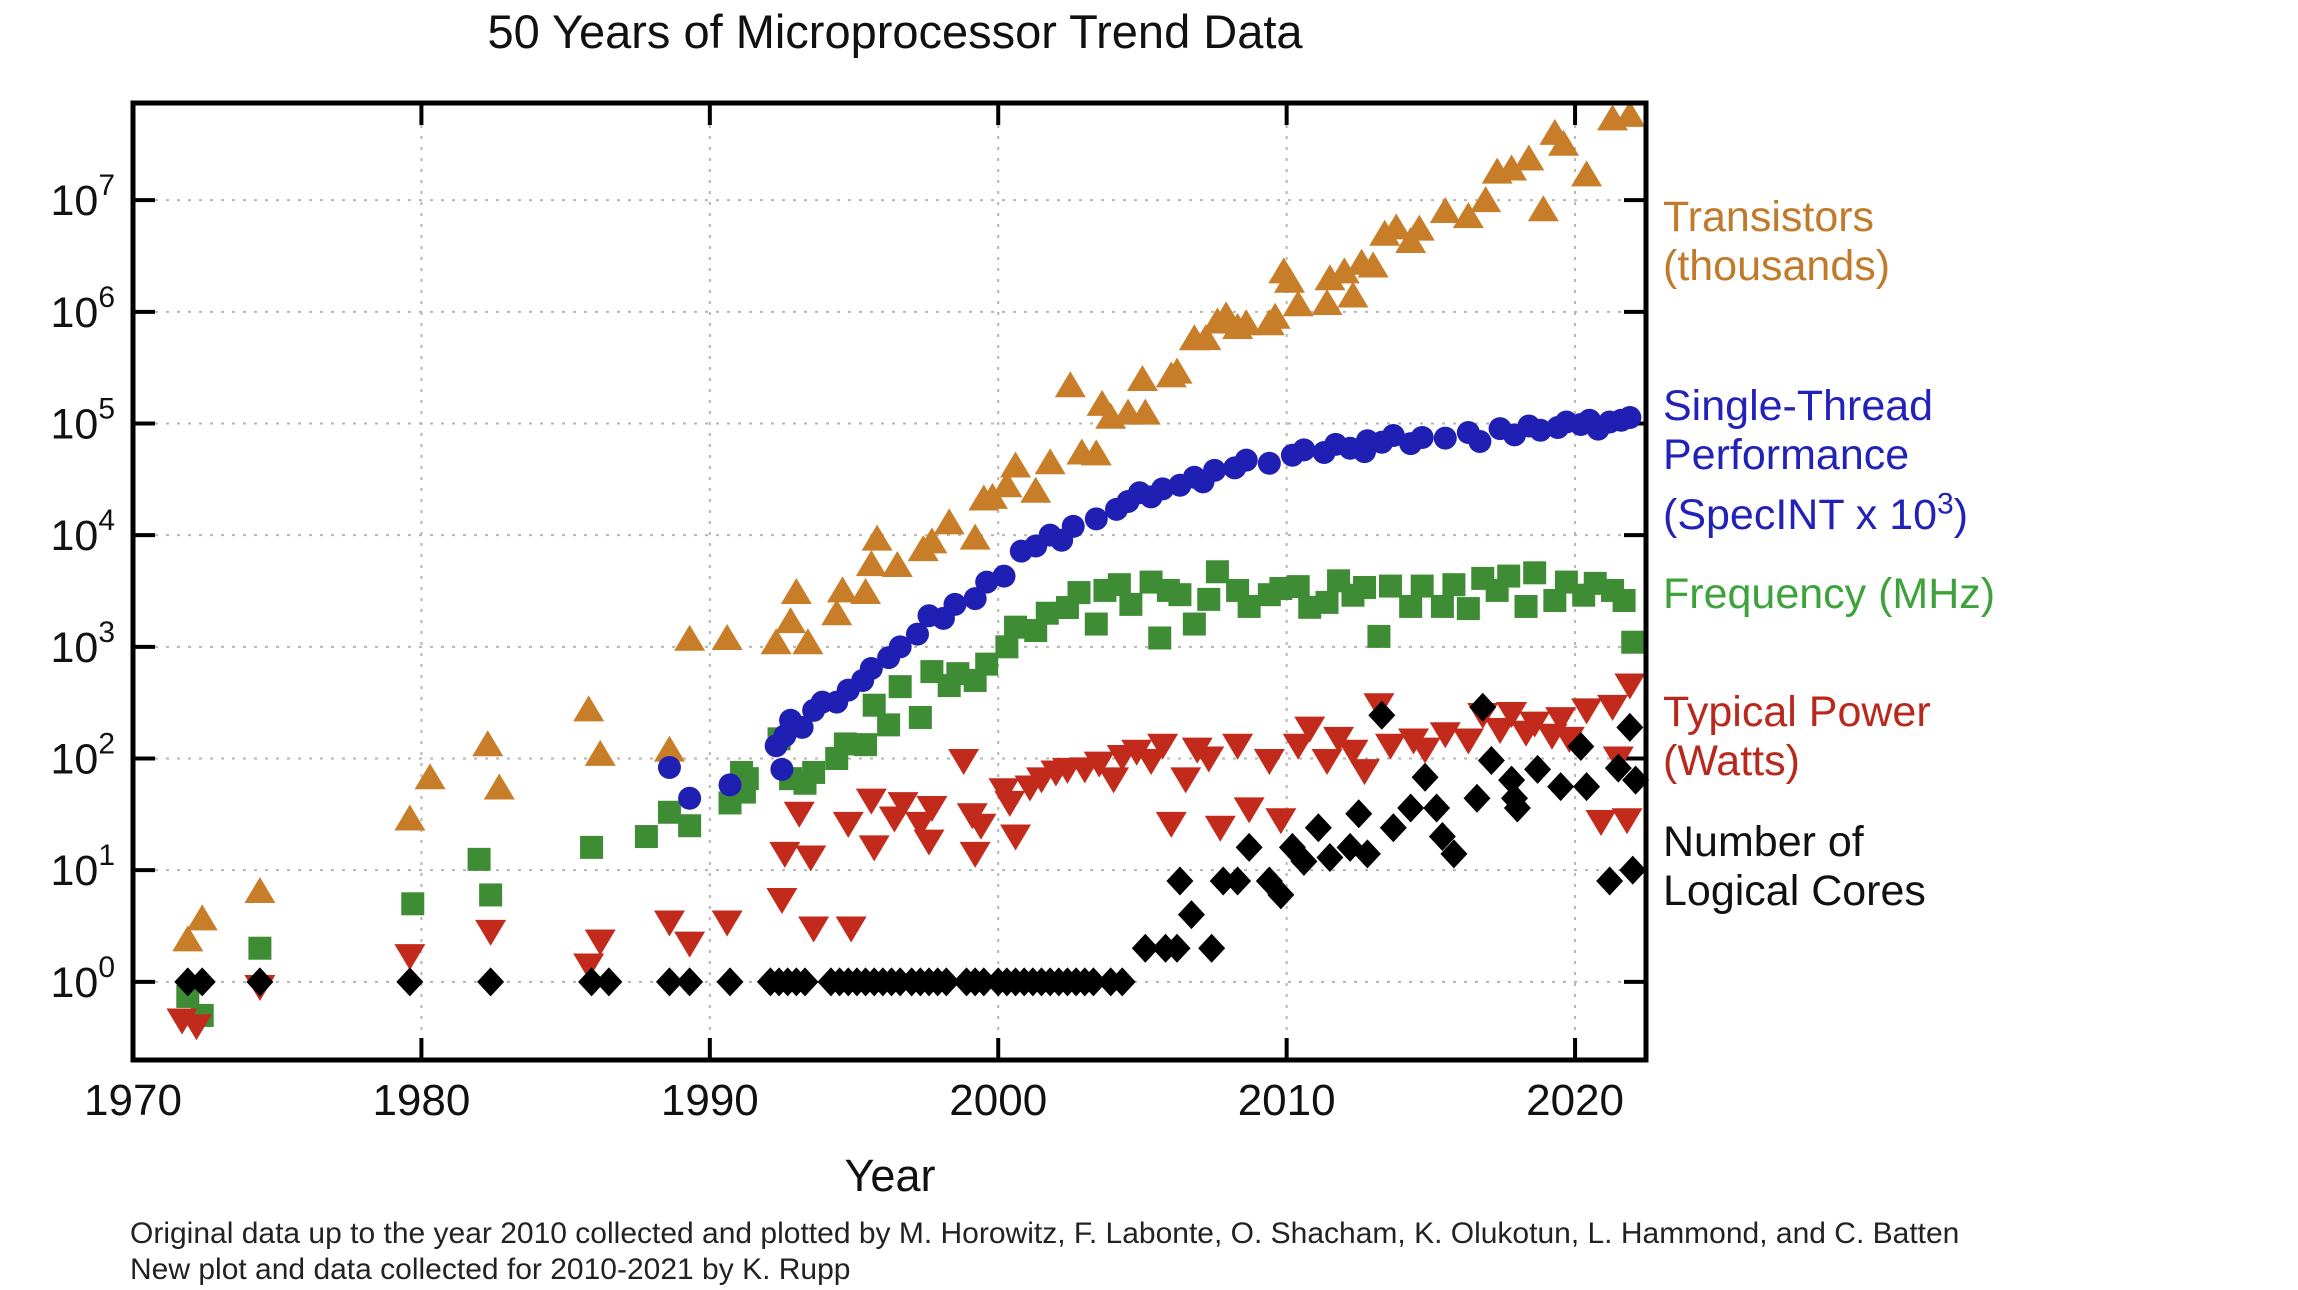 The height and width of the screenshot is (1290, 2298). Describe the element at coordinates (1786, 455) in the screenshot. I see `legend-single-thread-line2: Performance` at that location.